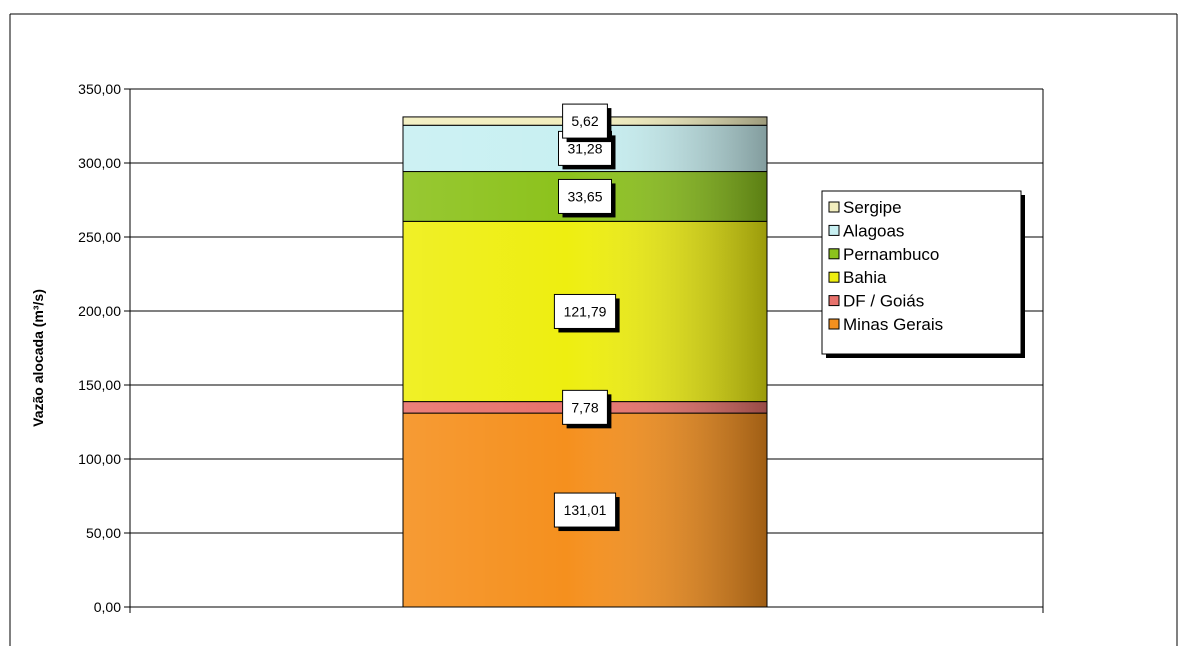 Image resolution: width=1187 pixels, height=646 pixels. Describe the element at coordinates (99, 89) in the screenshot. I see `y-tick-label: 350,00` at that location.